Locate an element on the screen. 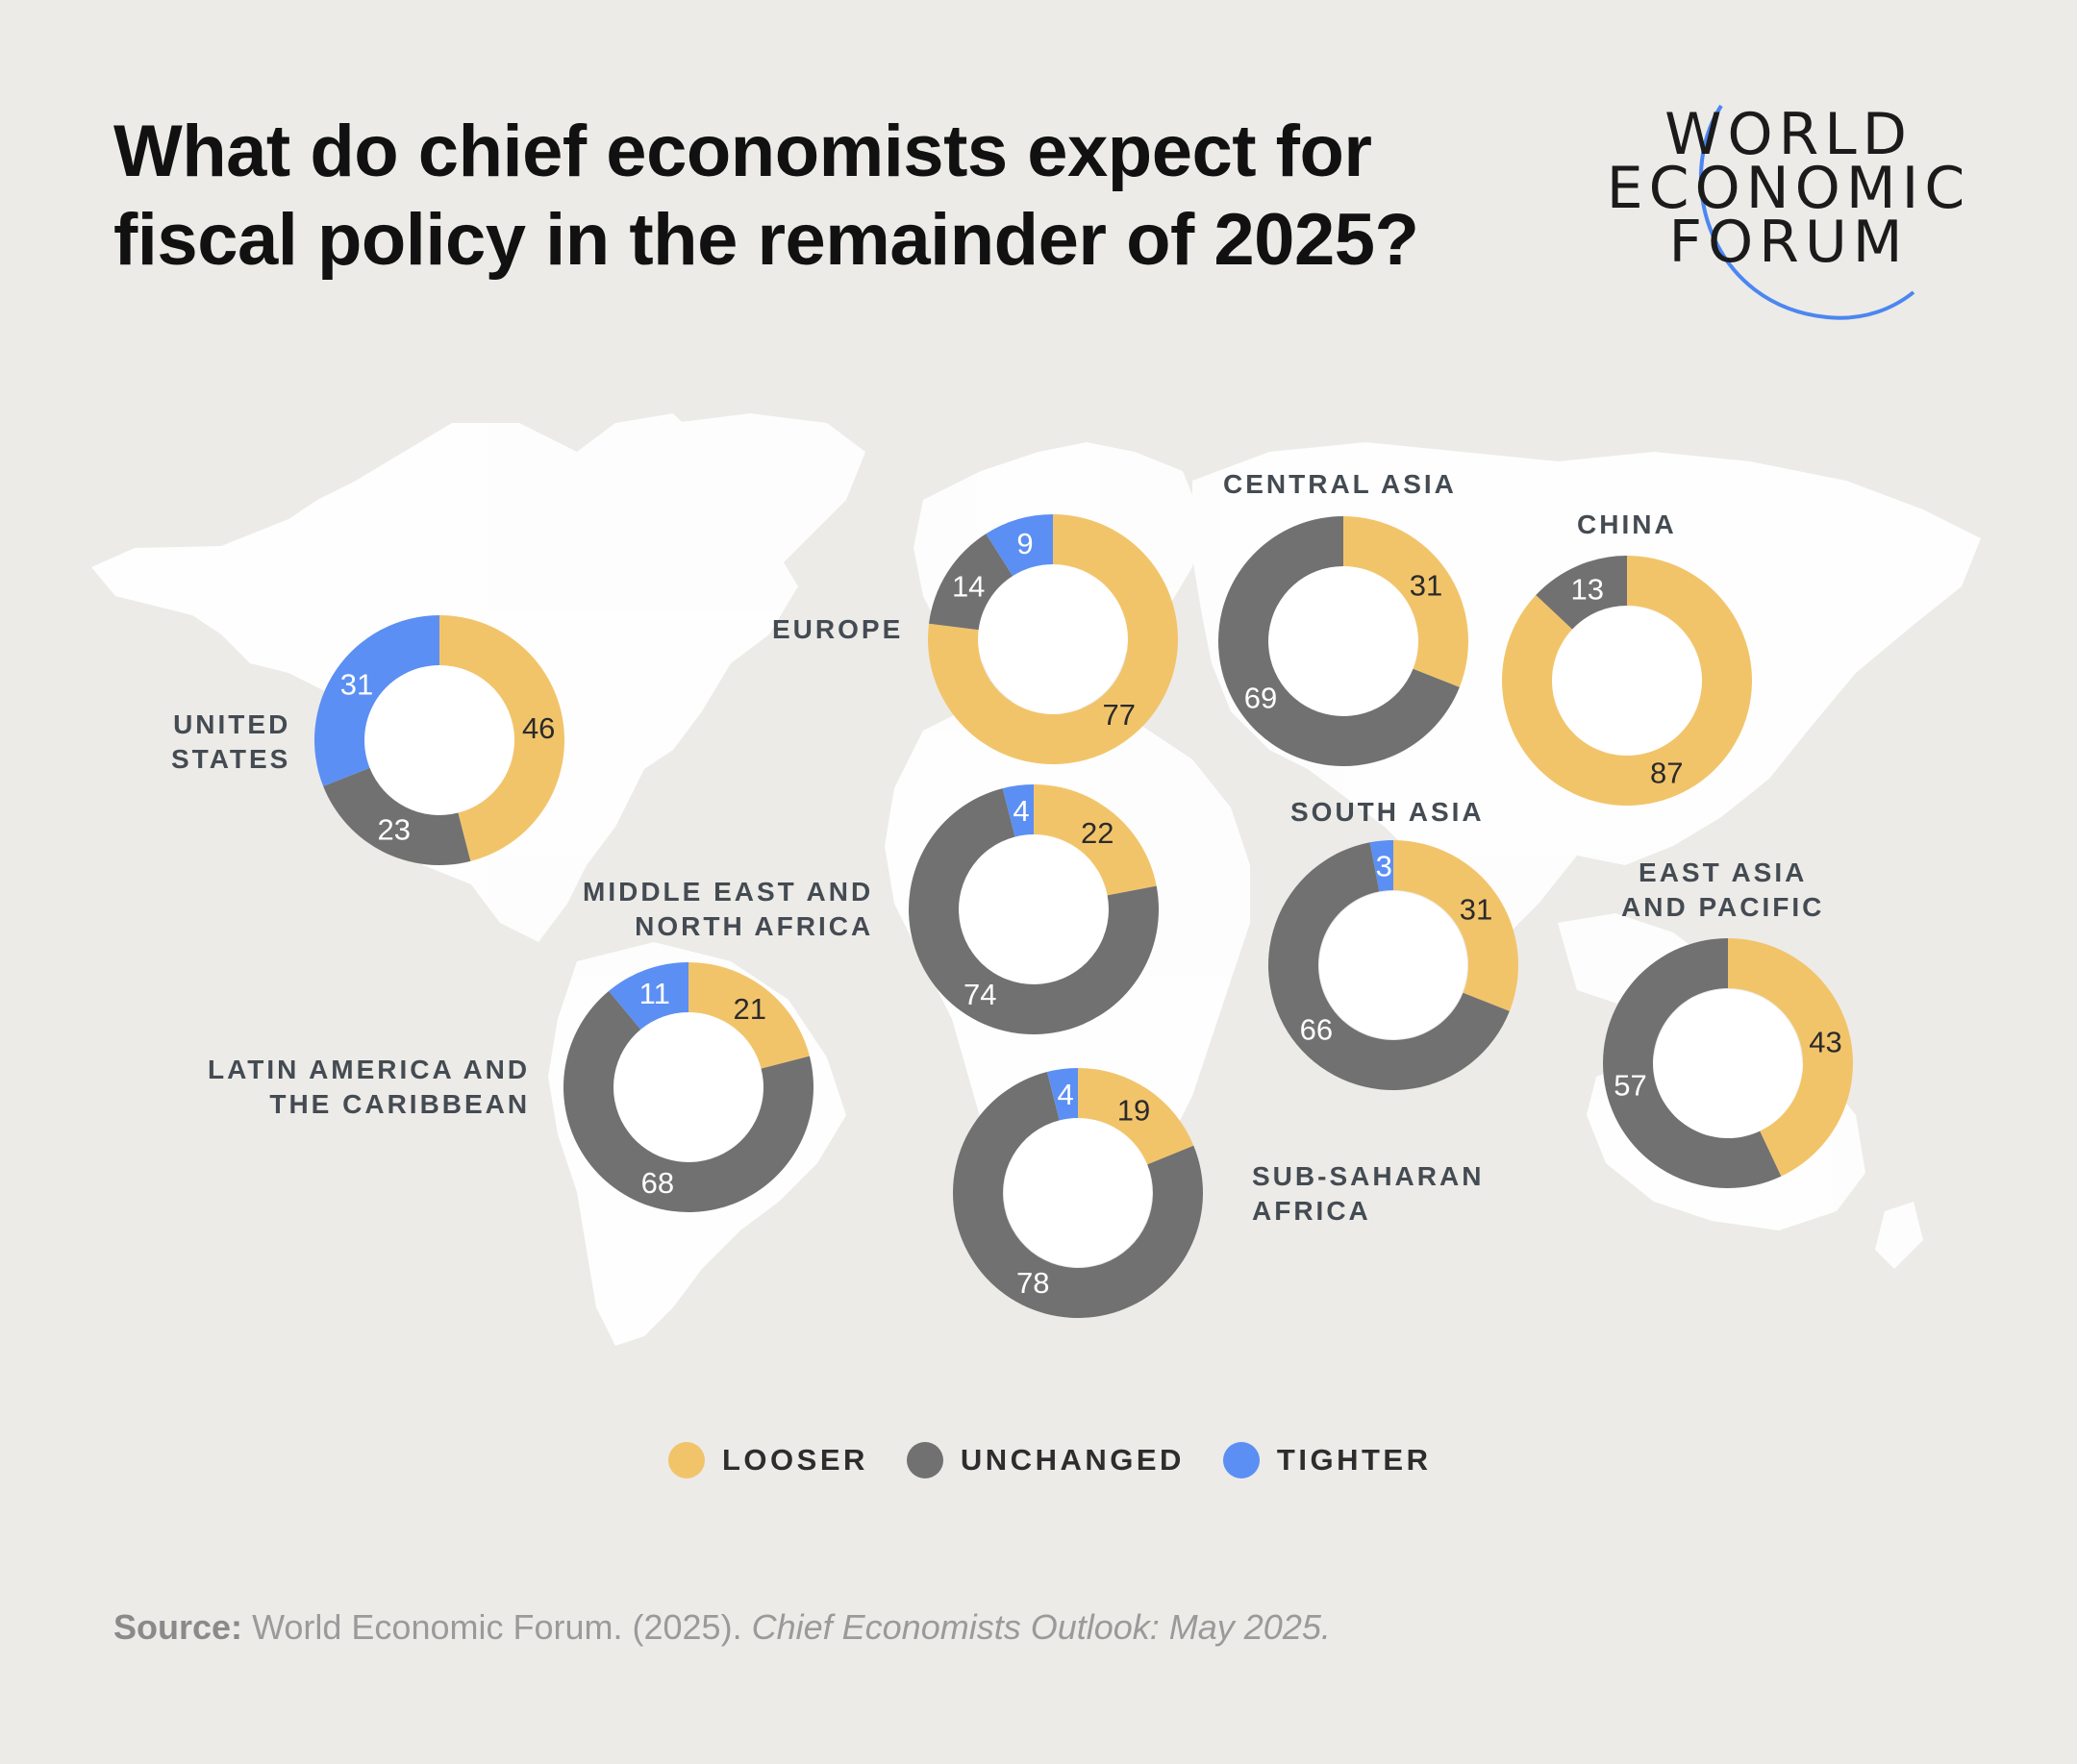 The width and height of the screenshot is (2077, 1764). logo-arc is located at coordinates (1807, 212).